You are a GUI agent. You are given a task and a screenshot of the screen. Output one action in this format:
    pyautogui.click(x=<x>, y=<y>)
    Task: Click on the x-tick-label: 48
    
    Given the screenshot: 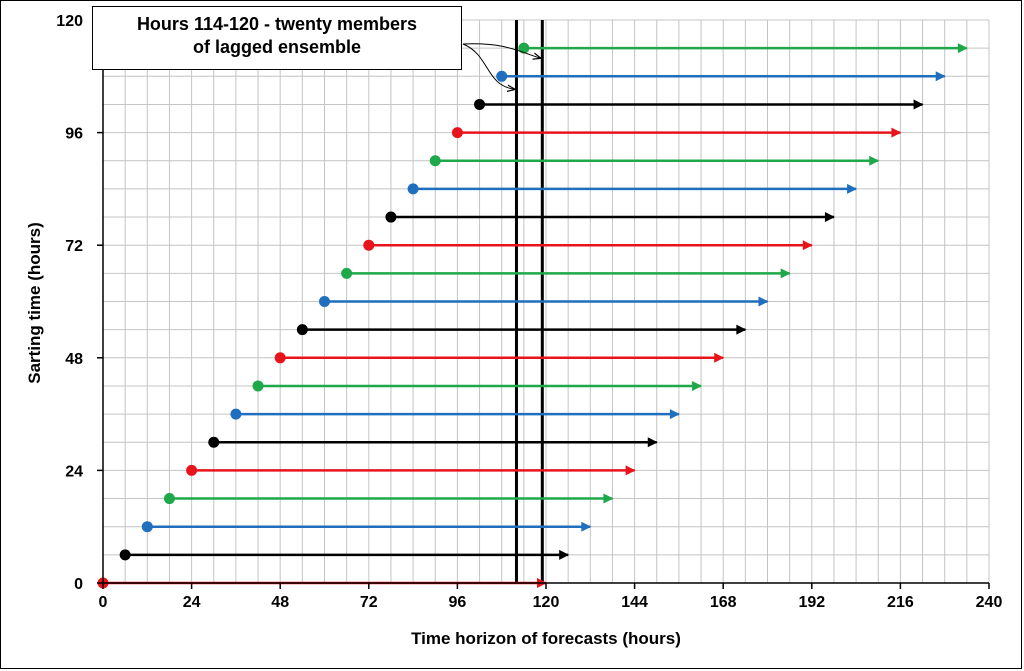 What is the action you would take?
    pyautogui.click(x=280, y=602)
    